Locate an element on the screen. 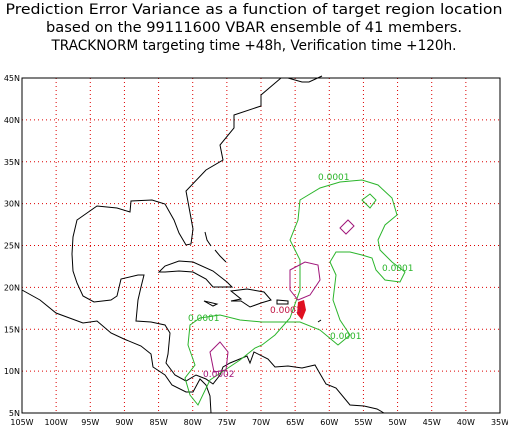 This screenshot has height=428, width=508. lon-label: 35W is located at coordinates (499, 422).